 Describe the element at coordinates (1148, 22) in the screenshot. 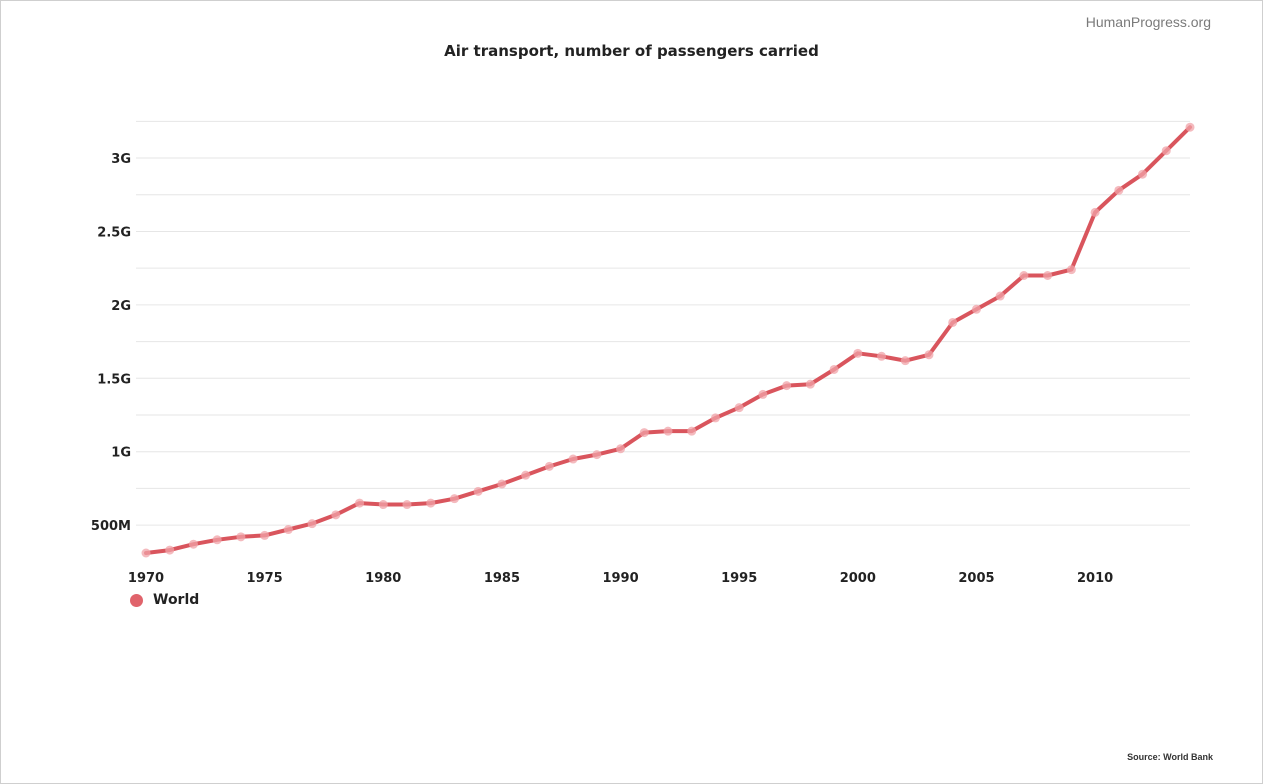

I see `brand-watermark: HumanProgress.org` at that location.